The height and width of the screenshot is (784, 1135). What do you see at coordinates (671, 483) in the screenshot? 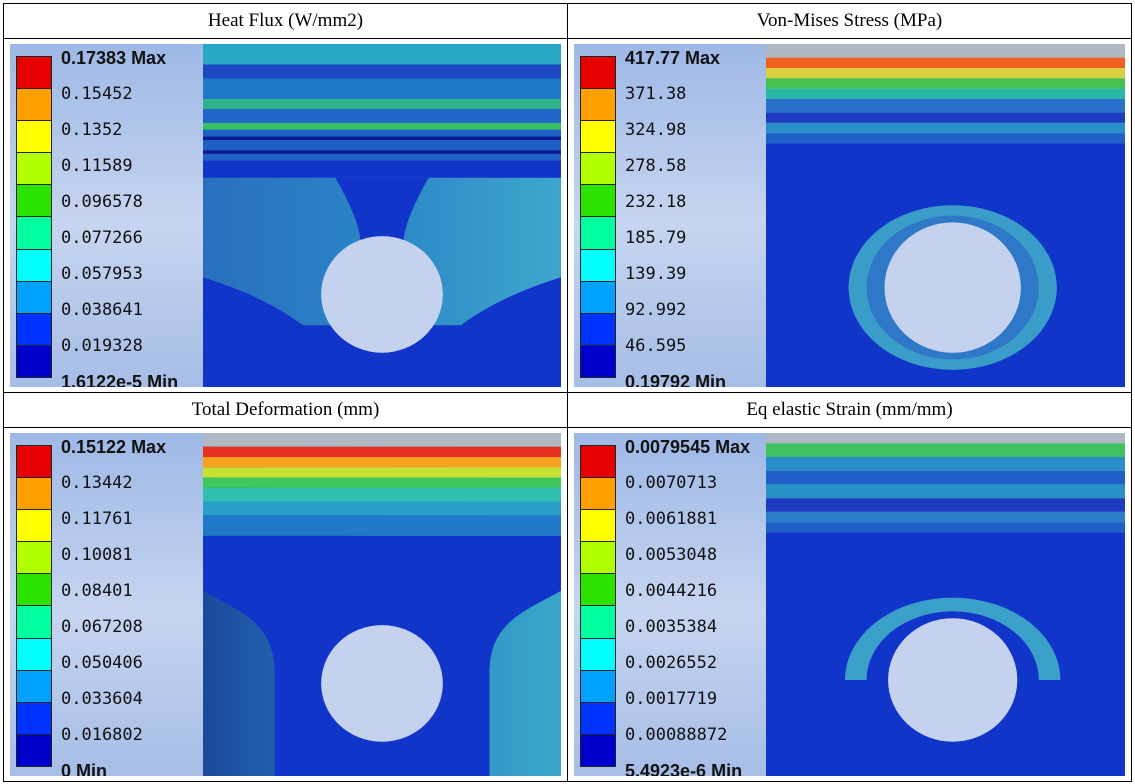
I see `legend-level-label: 0.0070713` at bounding box center [671, 483].